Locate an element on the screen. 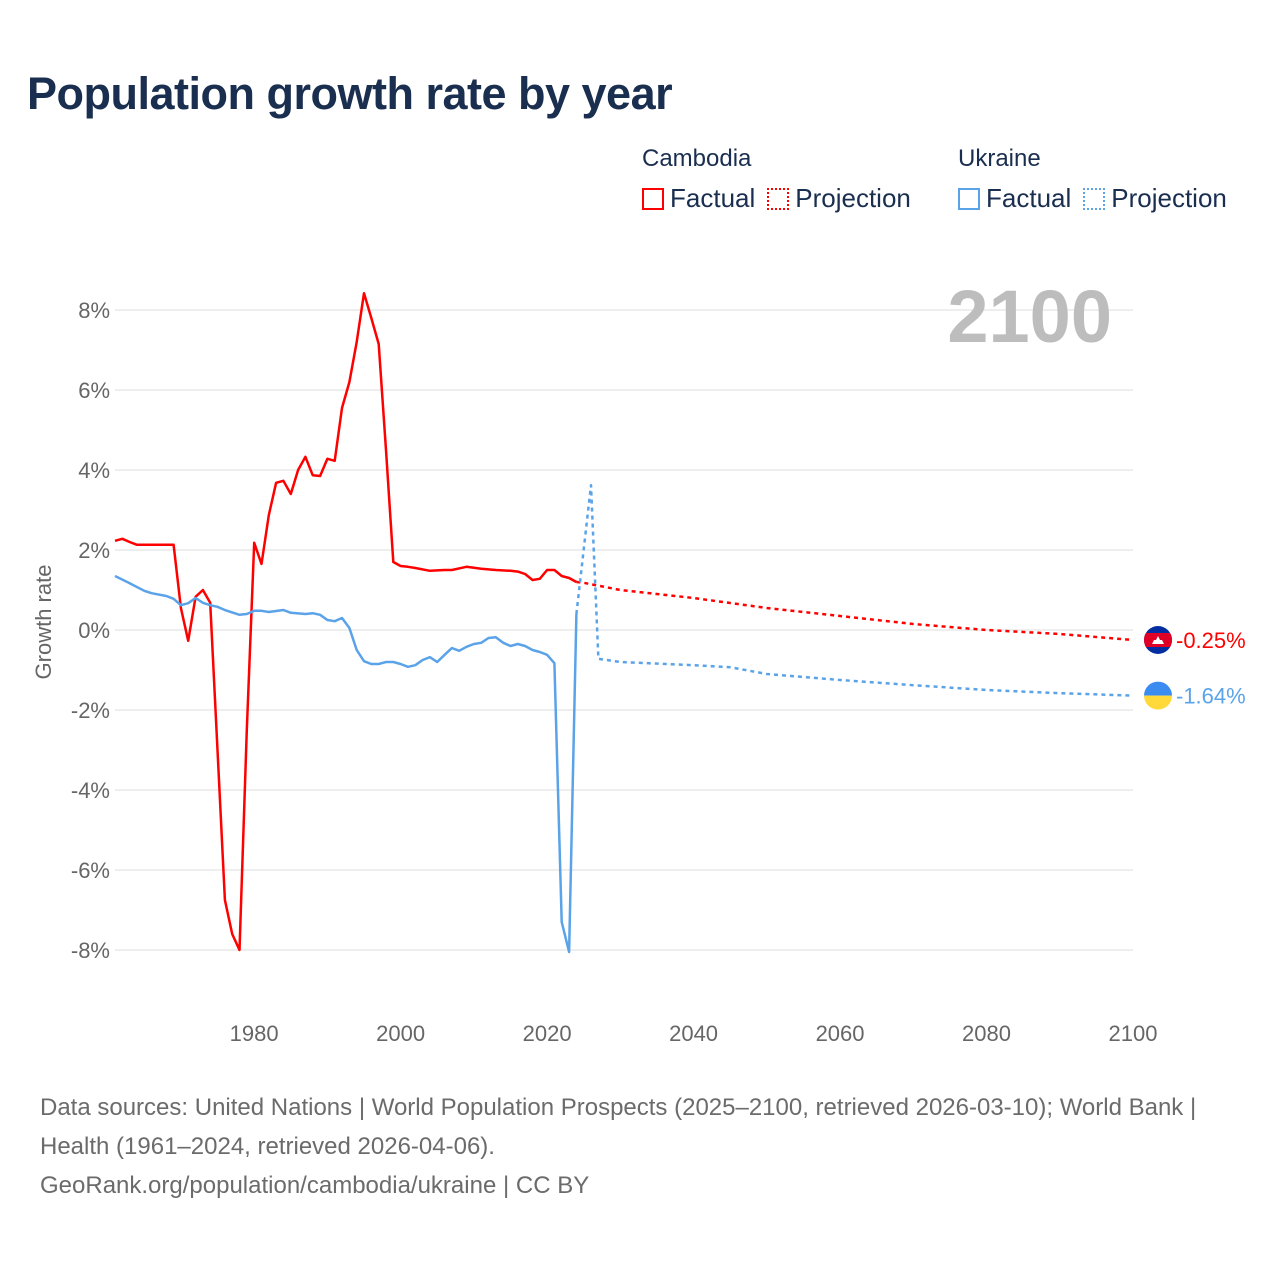 The height and width of the screenshot is (1280, 1280). y-tick-label: -2% is located at coordinates (90, 710).